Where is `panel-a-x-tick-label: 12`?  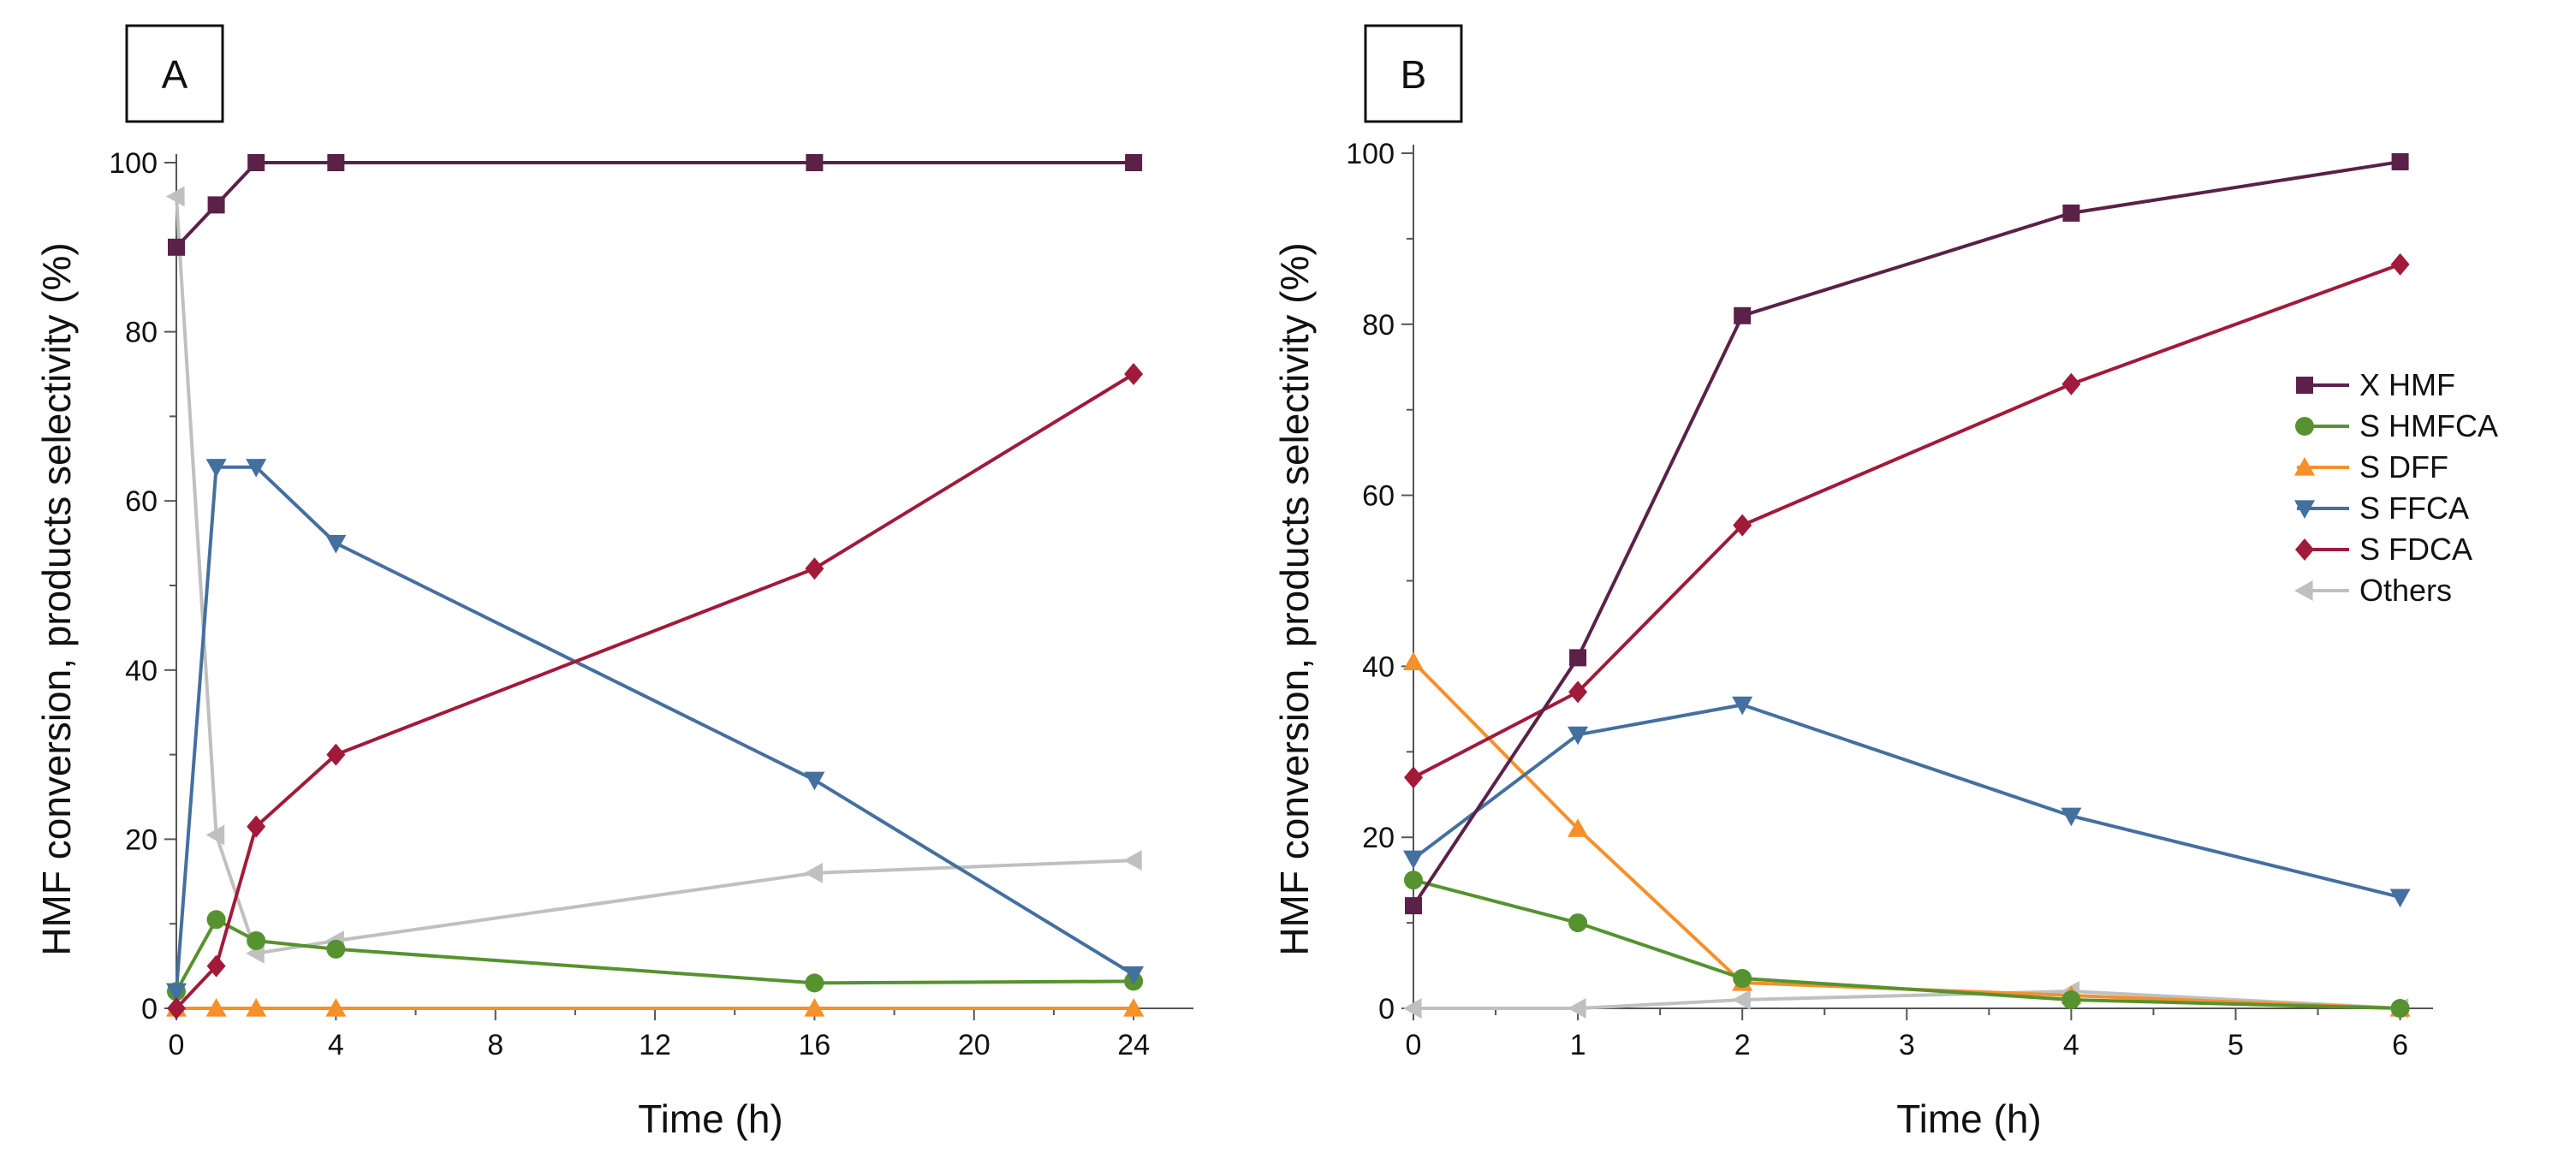 panel-a-x-tick-label: 12 is located at coordinates (655, 1045).